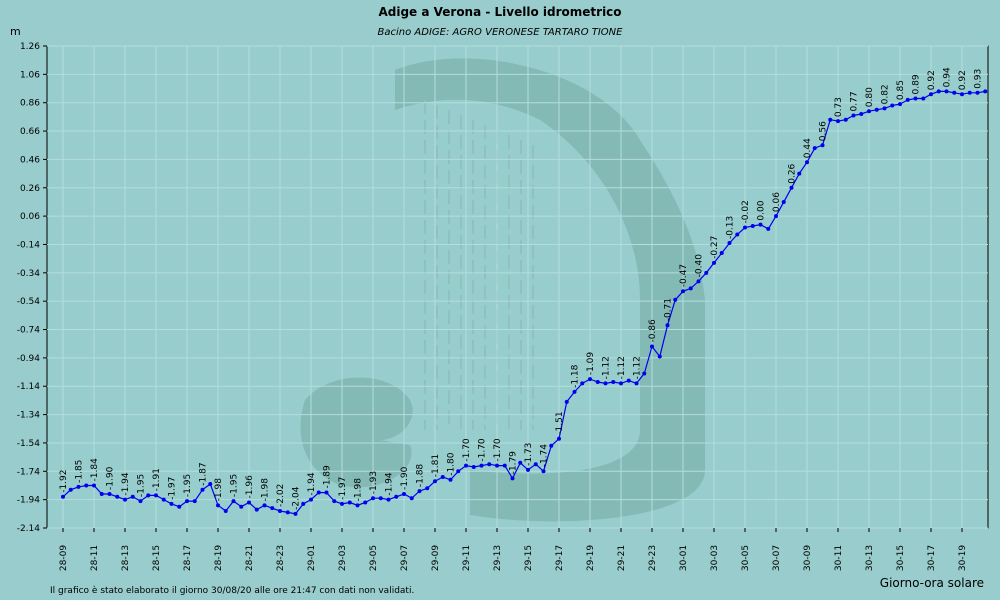 The image size is (1000, 604). I want to click on data-label: -1.92, so click(64, 481).